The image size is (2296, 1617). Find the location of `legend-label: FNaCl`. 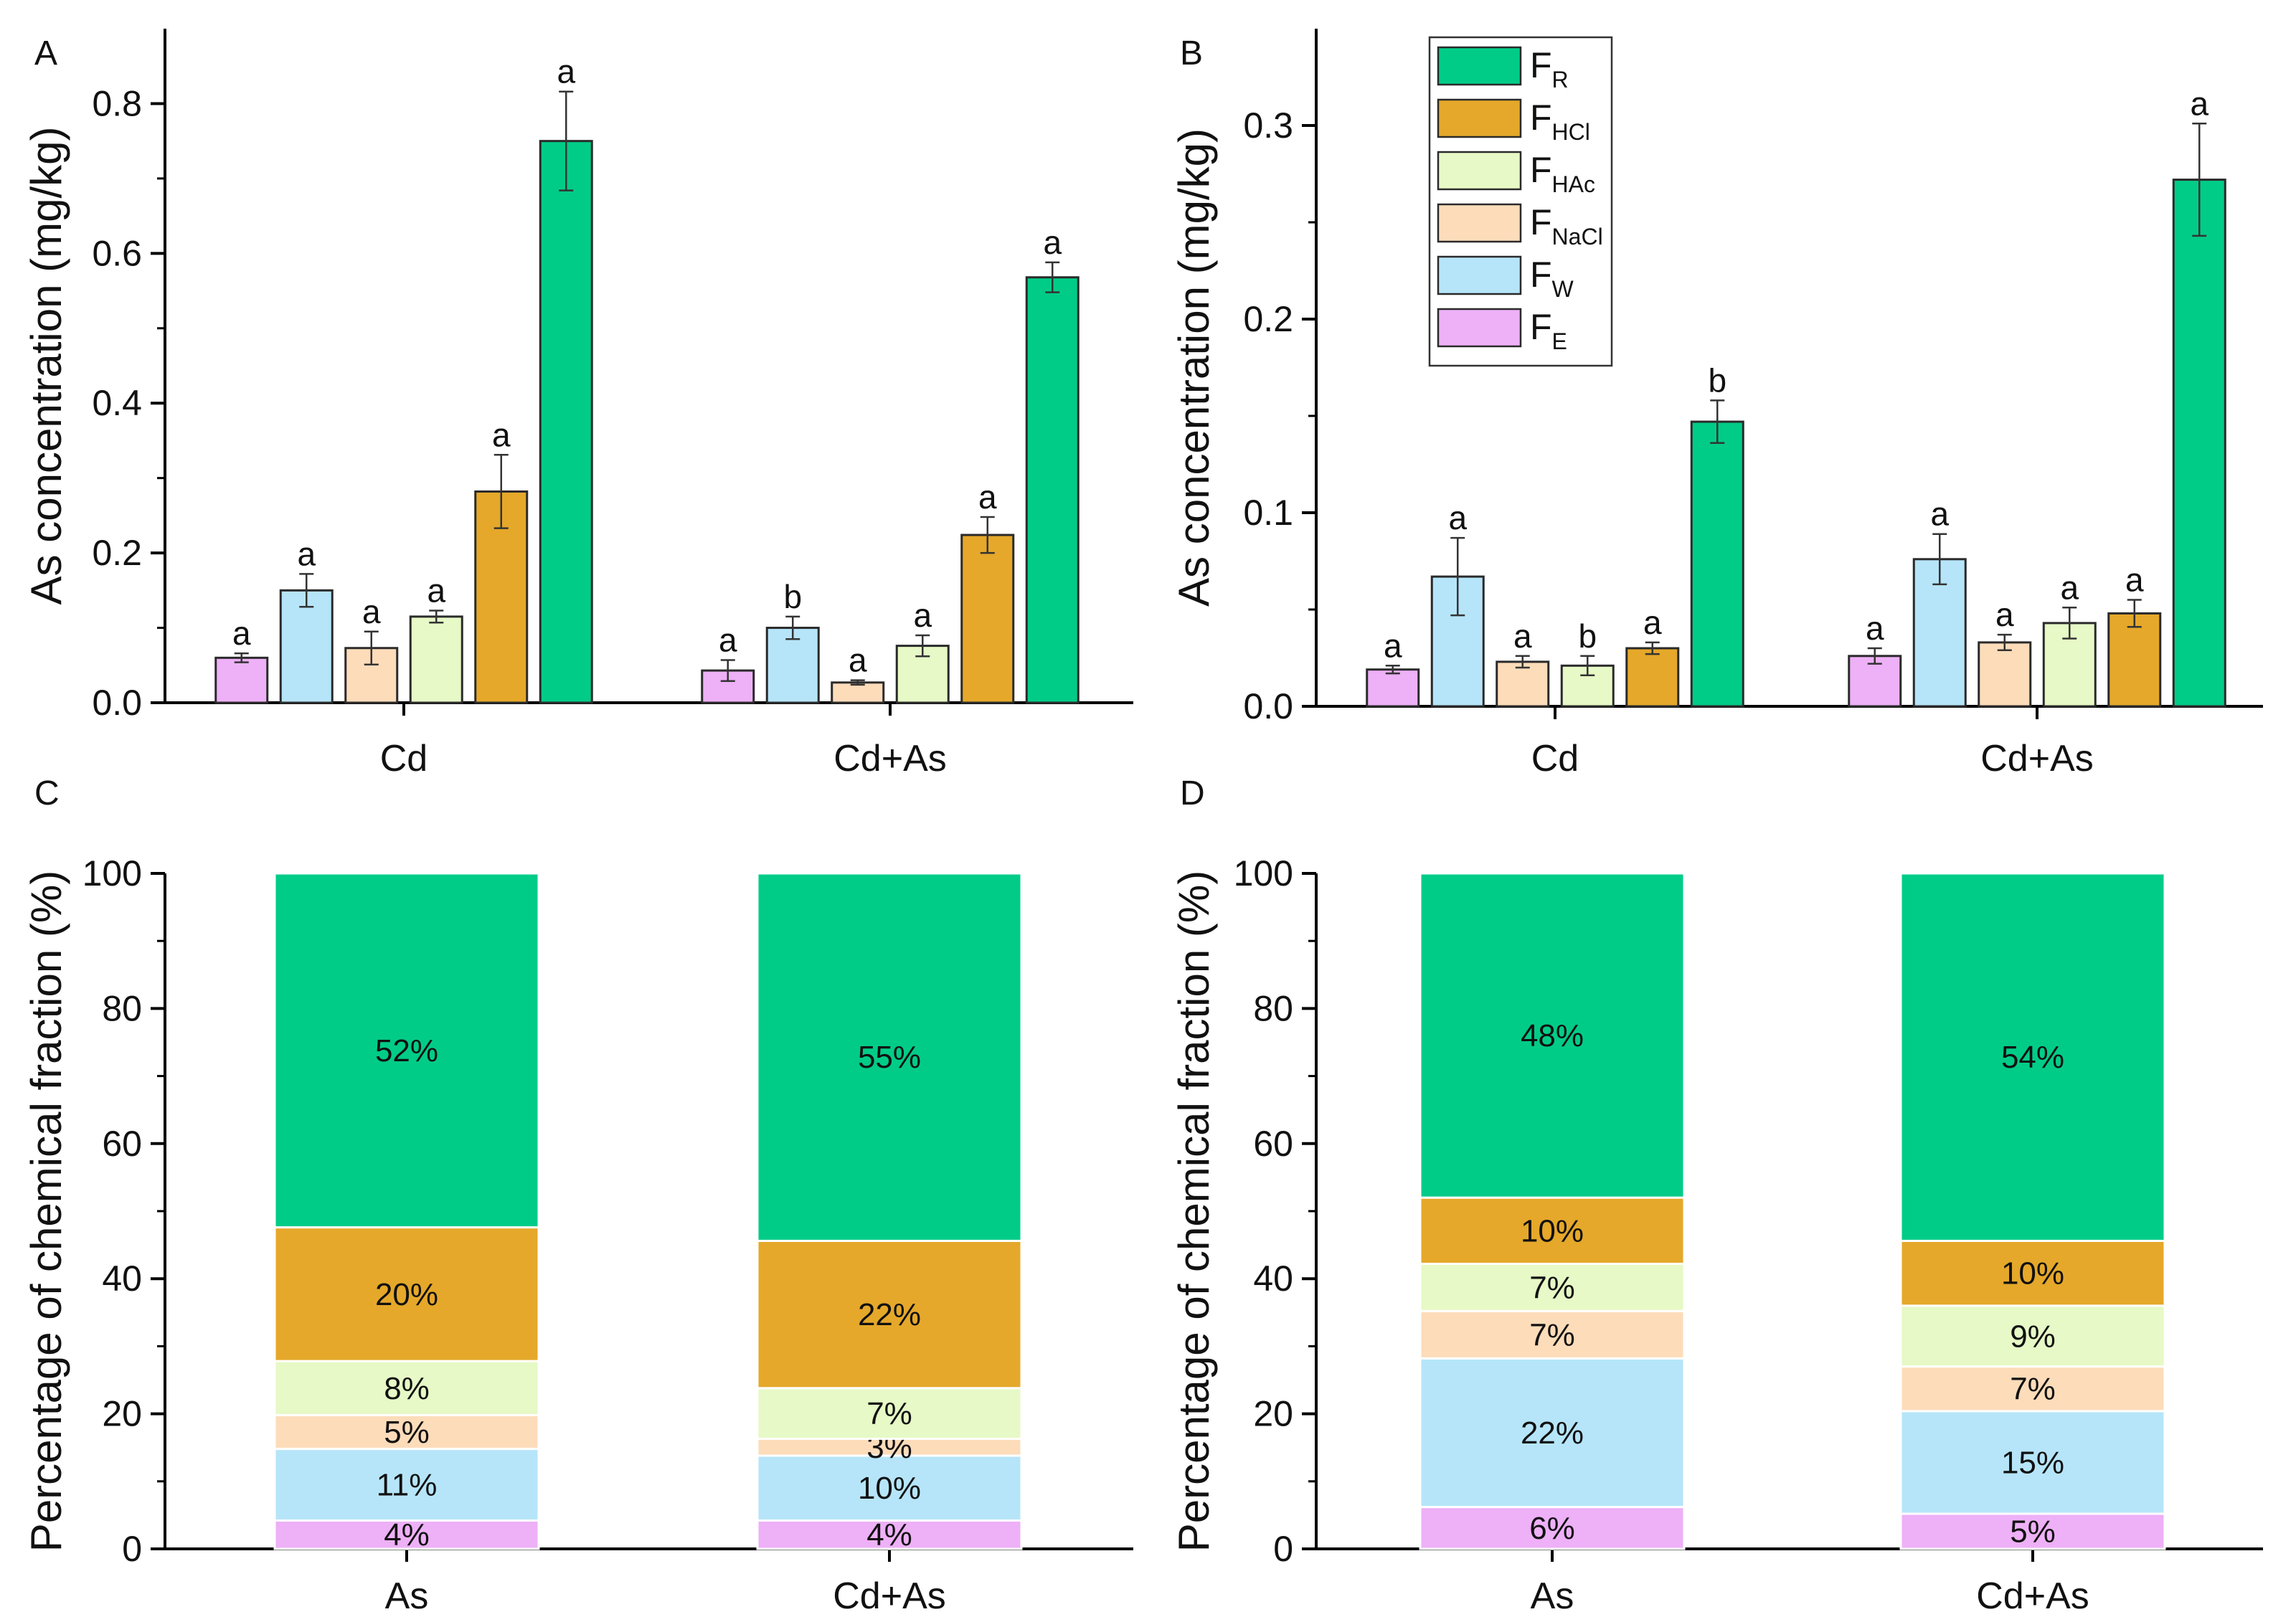

legend-label: FNaCl is located at coordinates (1566, 226).